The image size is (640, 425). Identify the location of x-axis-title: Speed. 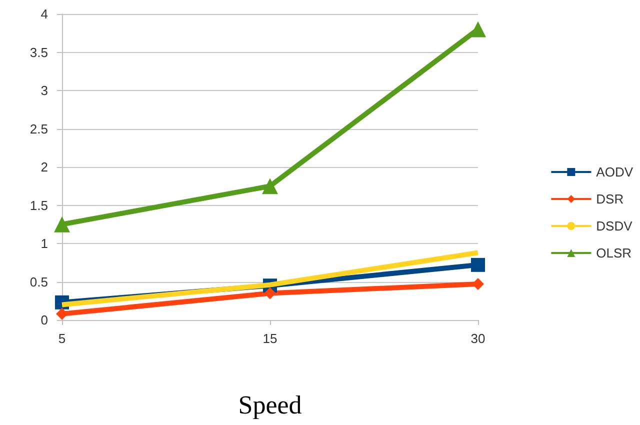
(270, 405).